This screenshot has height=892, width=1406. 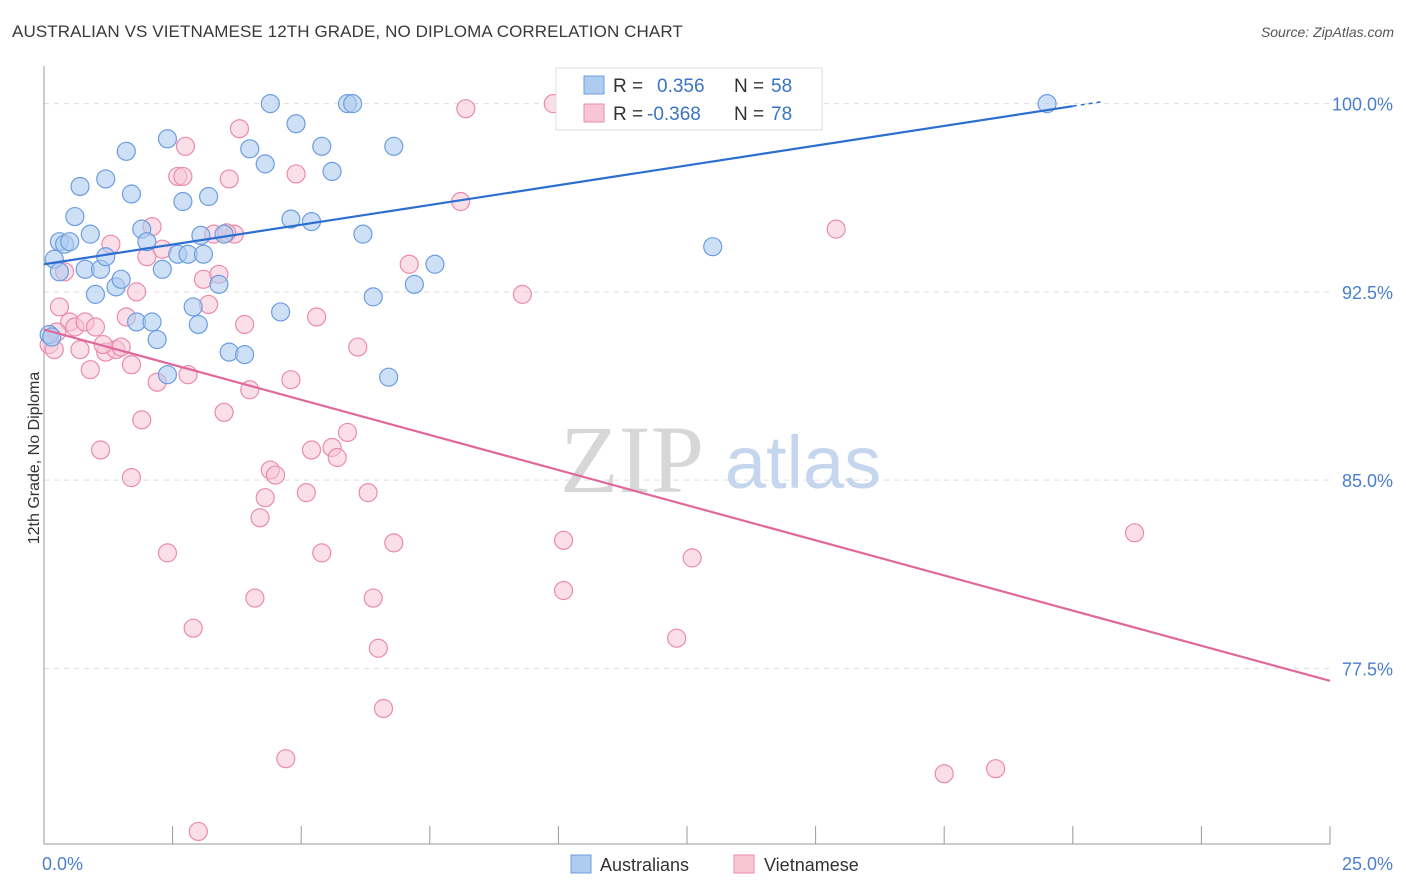 What do you see at coordinates (781, 114) in the screenshot?
I see `stats-n-value-vietnamese: 78` at bounding box center [781, 114].